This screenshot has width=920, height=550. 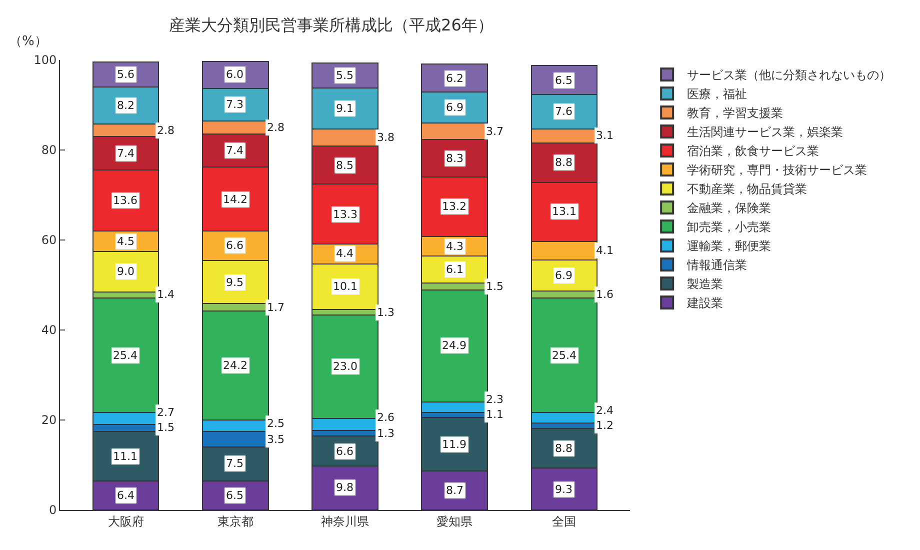 What do you see at coordinates (563, 489) in the screenshot?
I see `data-label: 9.3` at bounding box center [563, 489].